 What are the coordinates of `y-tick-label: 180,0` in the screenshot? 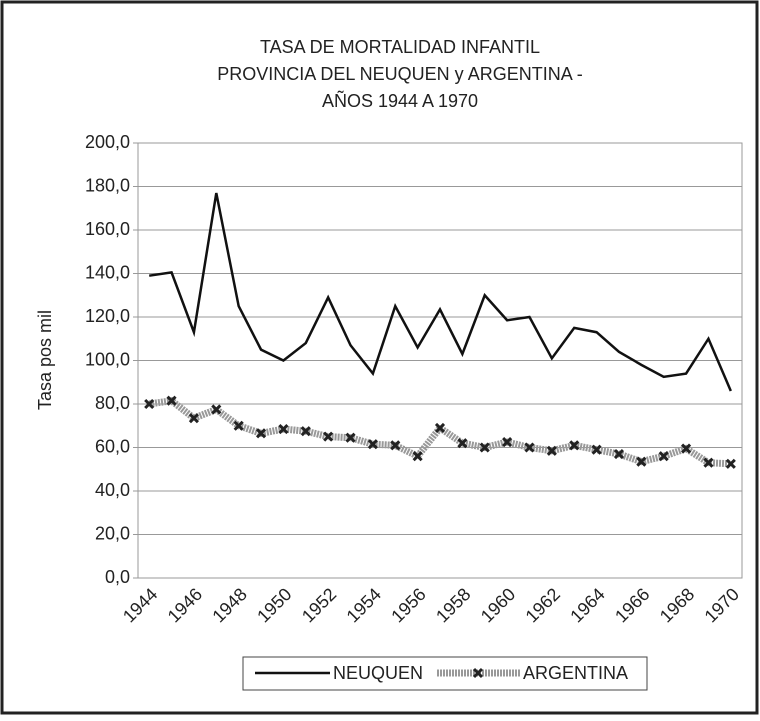 It's located at (107, 185).